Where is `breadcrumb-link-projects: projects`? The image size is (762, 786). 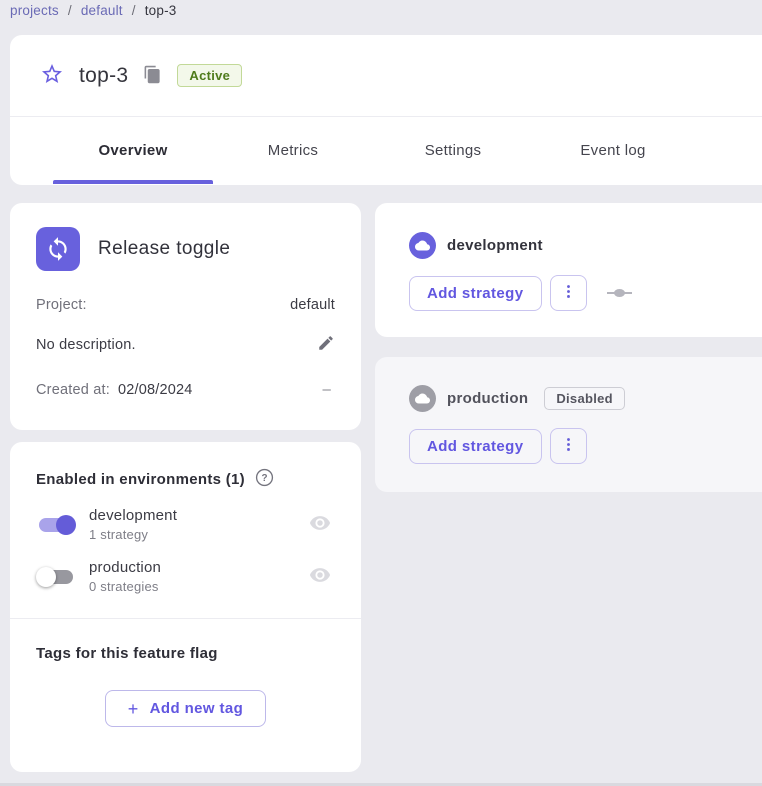
breadcrumb-link-projects: projects is located at coordinates (34, 10).